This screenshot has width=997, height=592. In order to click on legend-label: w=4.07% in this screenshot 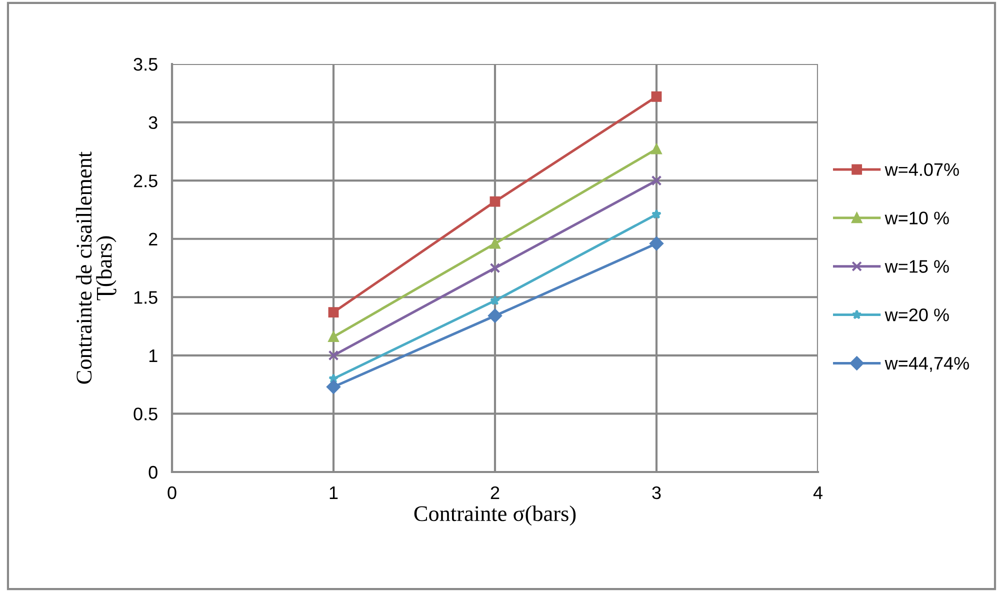, I will do `click(921, 169)`.